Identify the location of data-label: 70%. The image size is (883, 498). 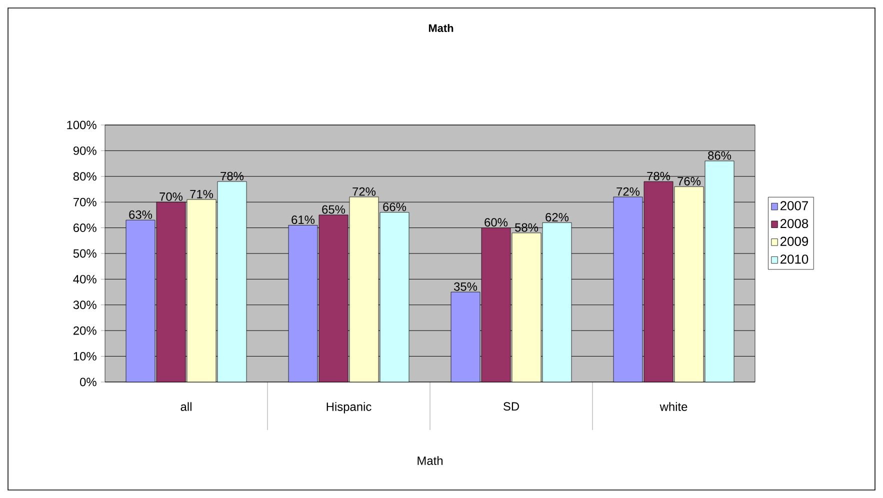
(171, 196).